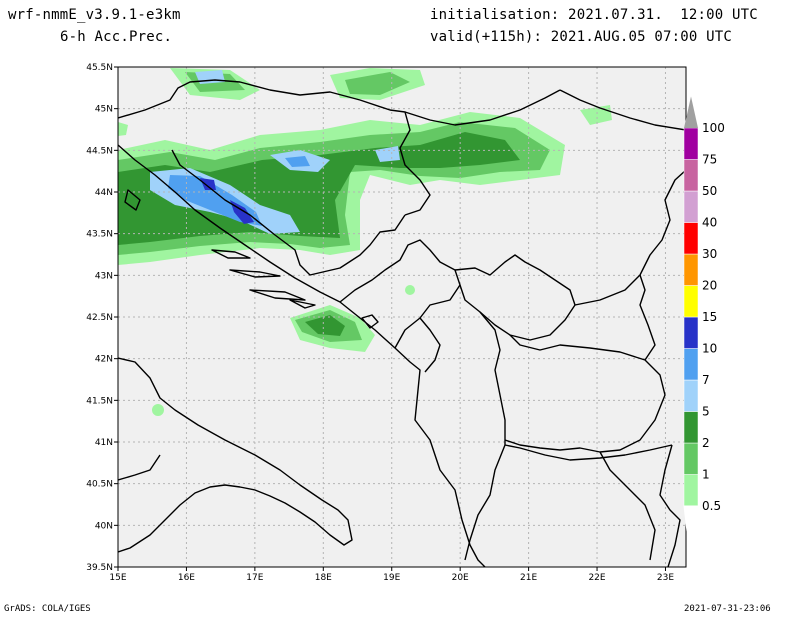 The width and height of the screenshot is (800, 618). Describe the element at coordinates (132, 200) in the screenshot. I see `island-cres` at that location.